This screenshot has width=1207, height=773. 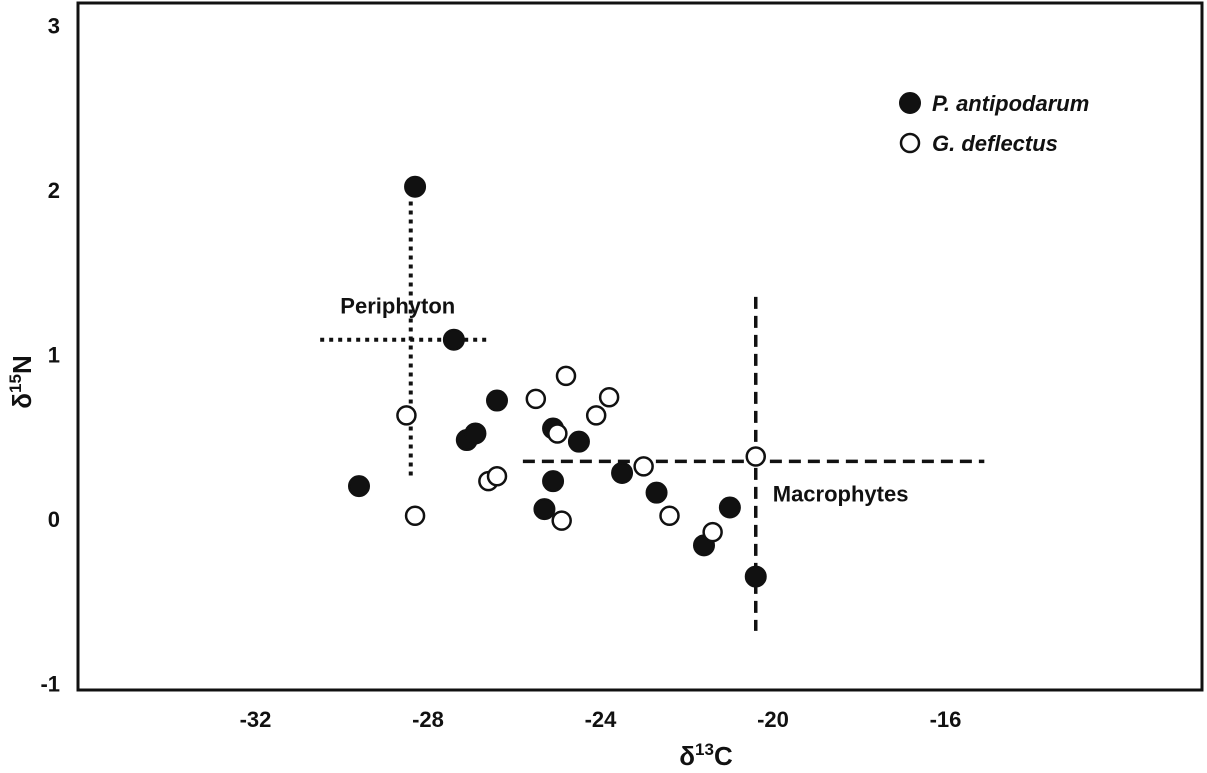 I want to click on x-axis-title: δ13C, so click(x=706, y=755).